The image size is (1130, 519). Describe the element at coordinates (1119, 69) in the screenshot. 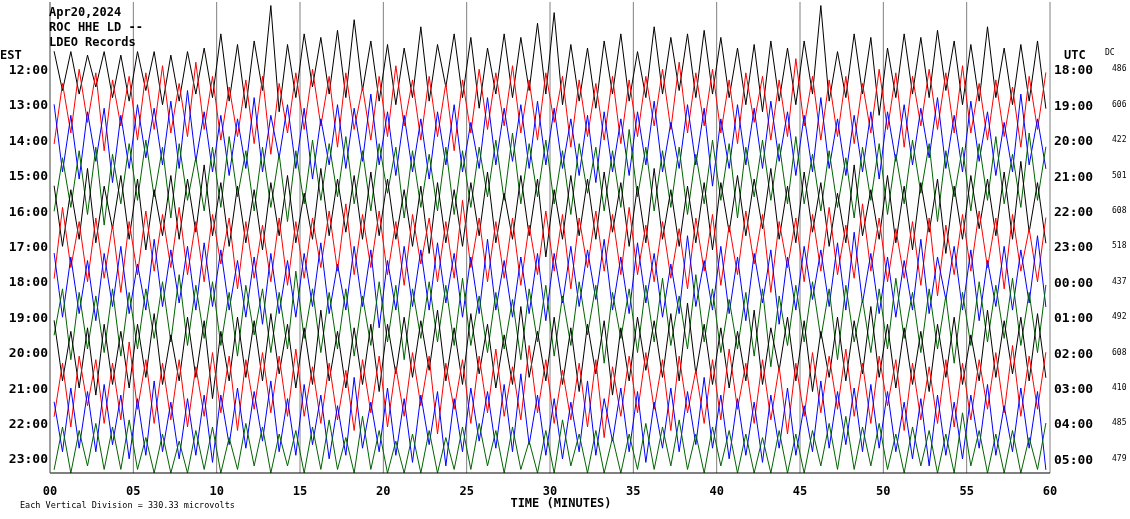

I see `text: 486` at that location.